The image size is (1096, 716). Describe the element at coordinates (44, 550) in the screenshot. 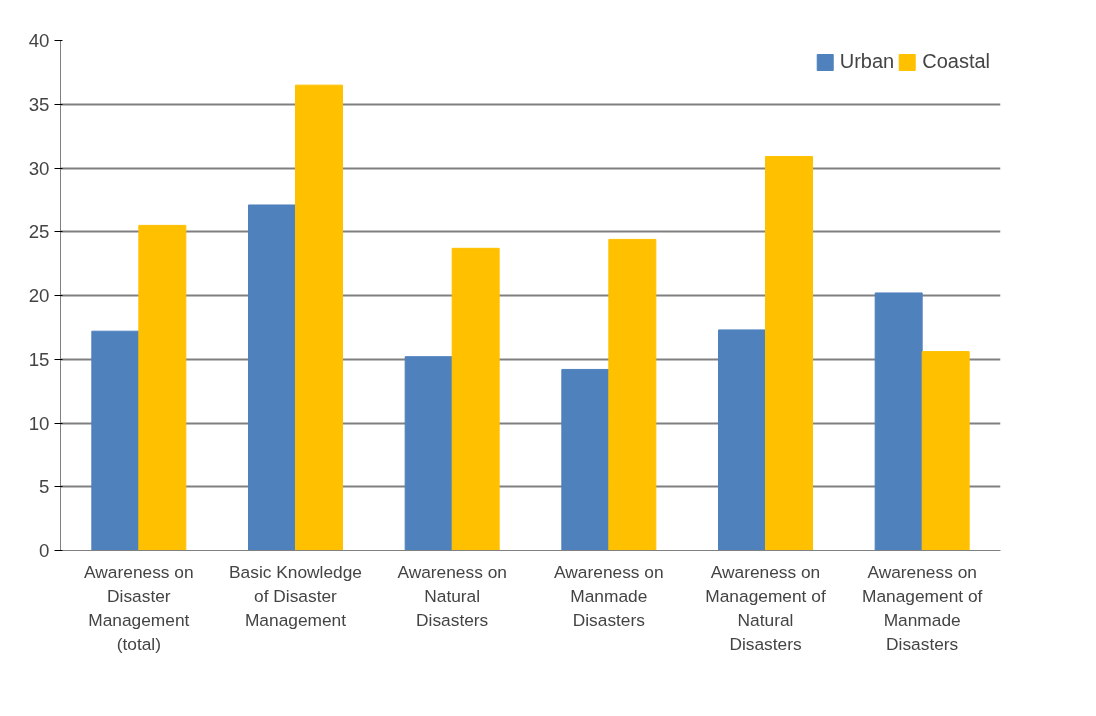

I see `y-tick-label: 0` at that location.